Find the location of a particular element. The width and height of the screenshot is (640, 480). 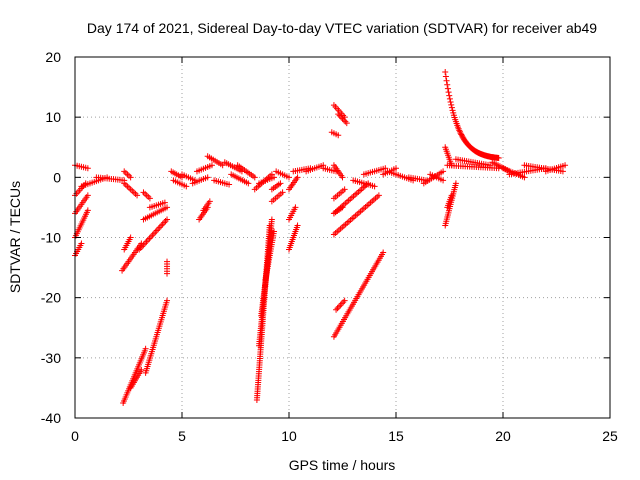

x-tick-label: 15 is located at coordinates (396, 436).